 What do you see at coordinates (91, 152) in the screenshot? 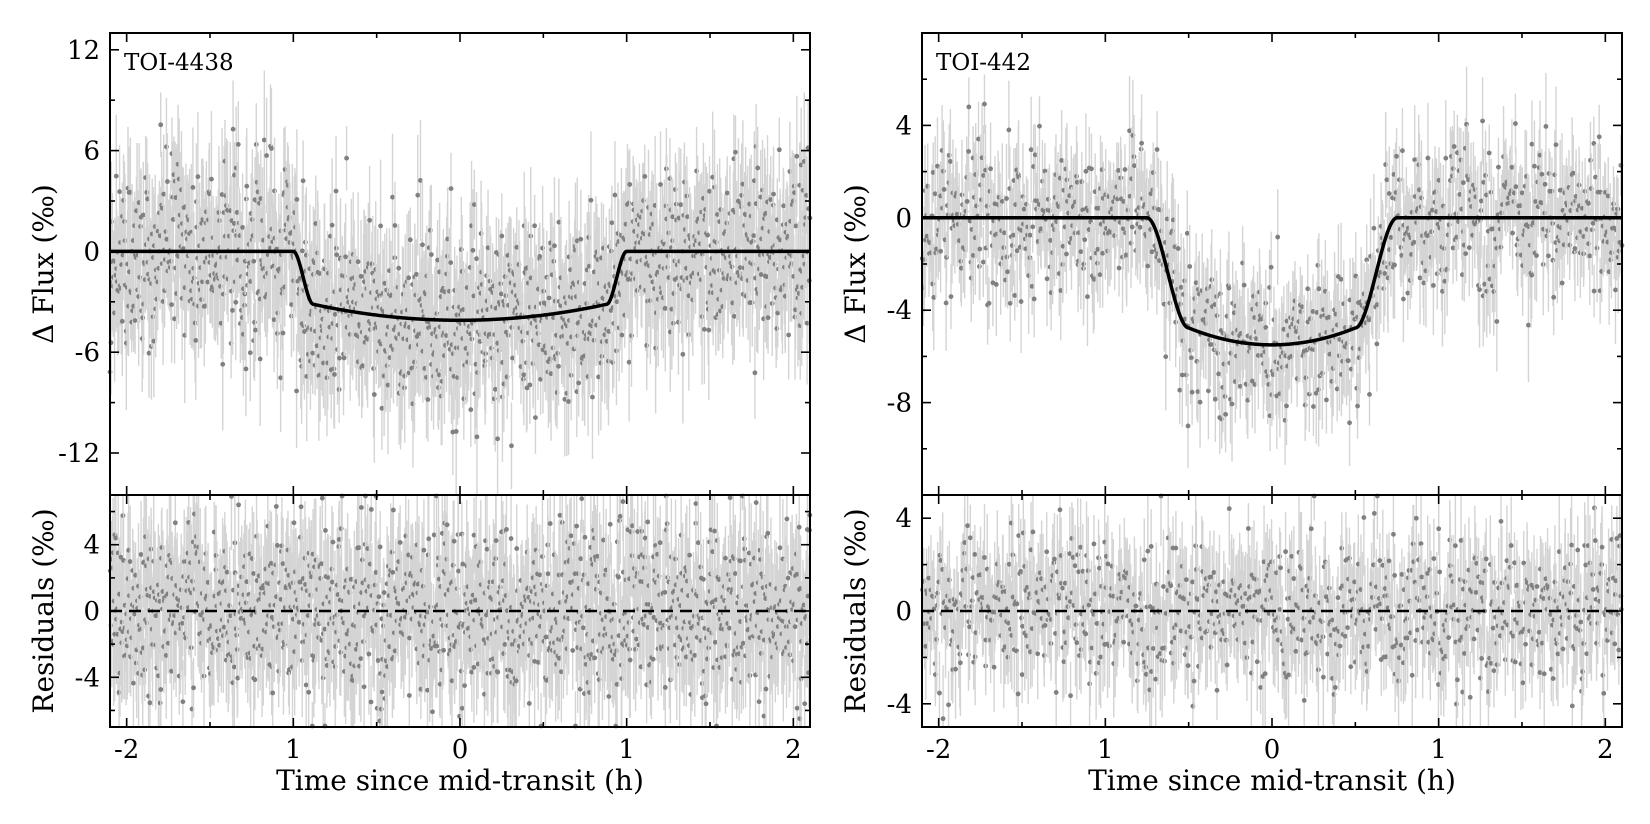
I see `flux-y-tick-label: 6` at bounding box center [91, 152].